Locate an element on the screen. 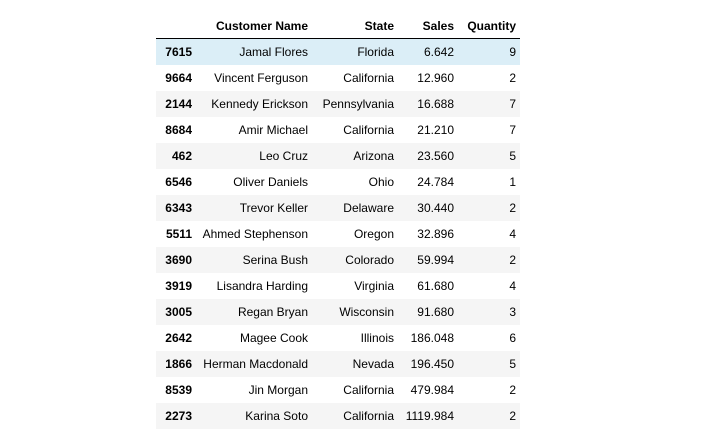 The width and height of the screenshot is (718, 438). column-header-sales: Sales is located at coordinates (428, 26).